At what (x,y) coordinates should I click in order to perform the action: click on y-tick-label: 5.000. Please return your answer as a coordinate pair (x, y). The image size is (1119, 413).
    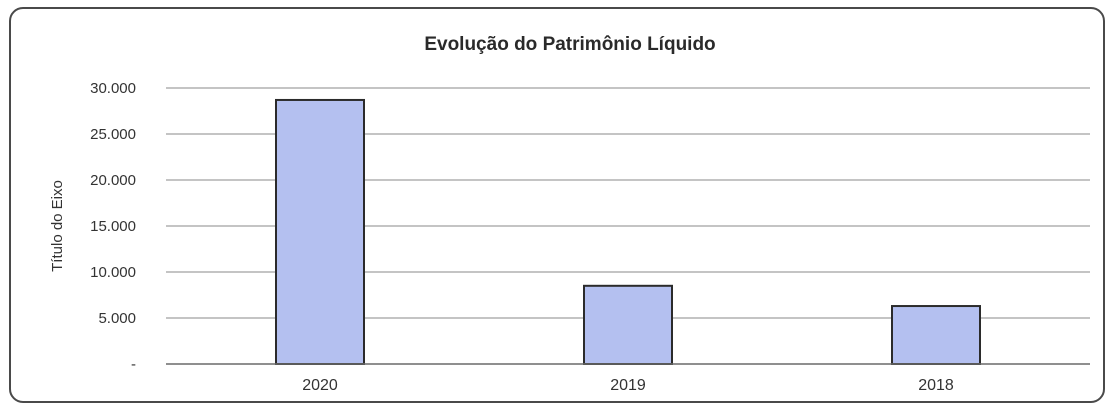
    Looking at the image, I should click on (117, 318).